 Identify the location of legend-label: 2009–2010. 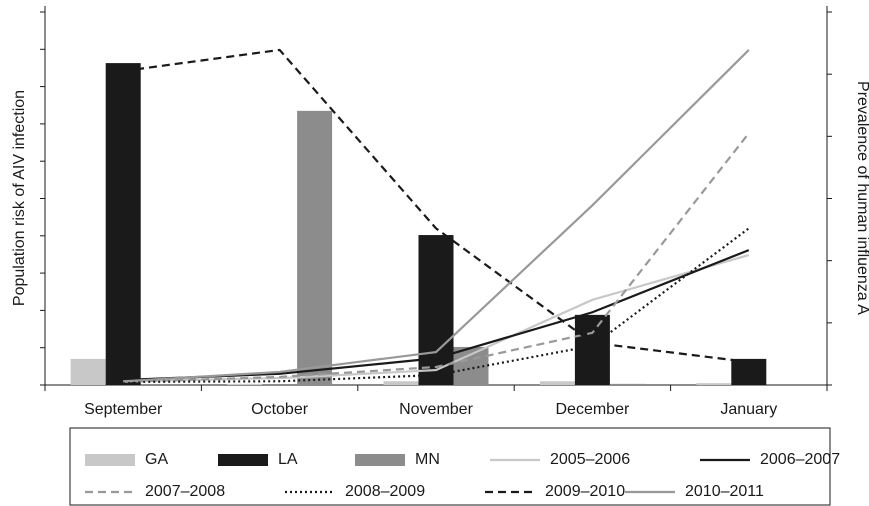
(585, 491).